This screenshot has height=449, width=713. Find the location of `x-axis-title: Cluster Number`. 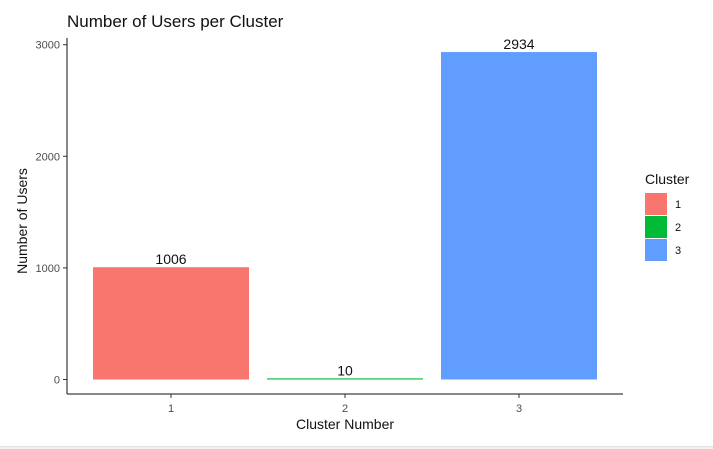

x-axis-title: Cluster Number is located at coordinates (345, 424).